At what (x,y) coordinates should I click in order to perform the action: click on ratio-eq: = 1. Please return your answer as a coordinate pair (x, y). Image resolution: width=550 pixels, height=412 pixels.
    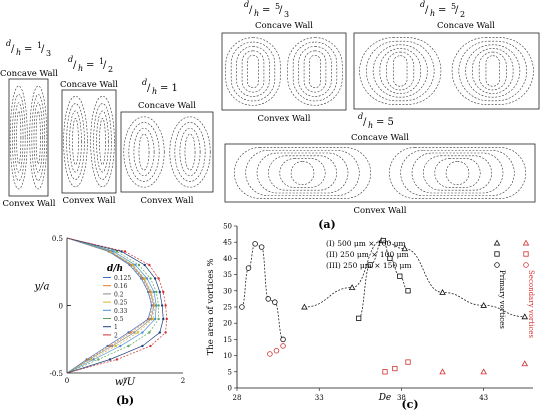
    Looking at the image, I should click on (169, 88).